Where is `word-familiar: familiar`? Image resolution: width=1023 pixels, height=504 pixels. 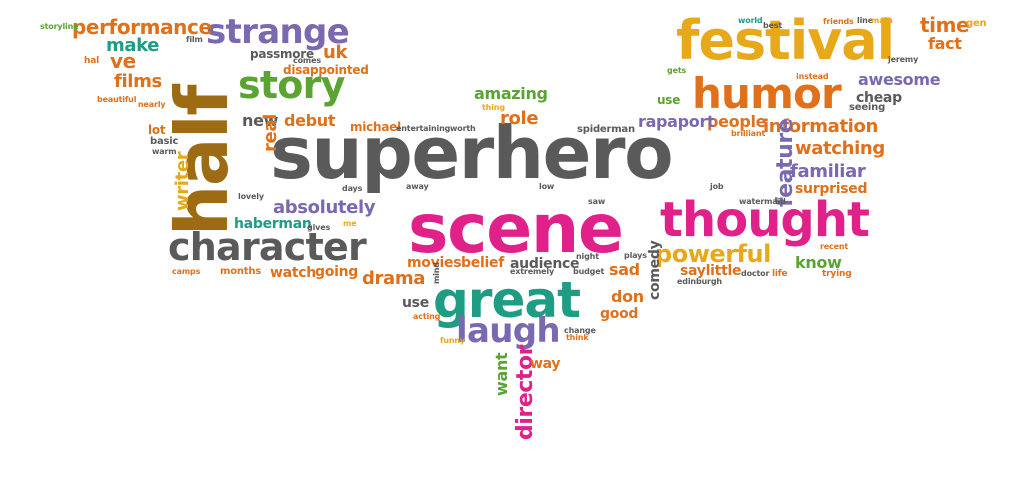 word-familiar: familiar is located at coordinates (828, 171).